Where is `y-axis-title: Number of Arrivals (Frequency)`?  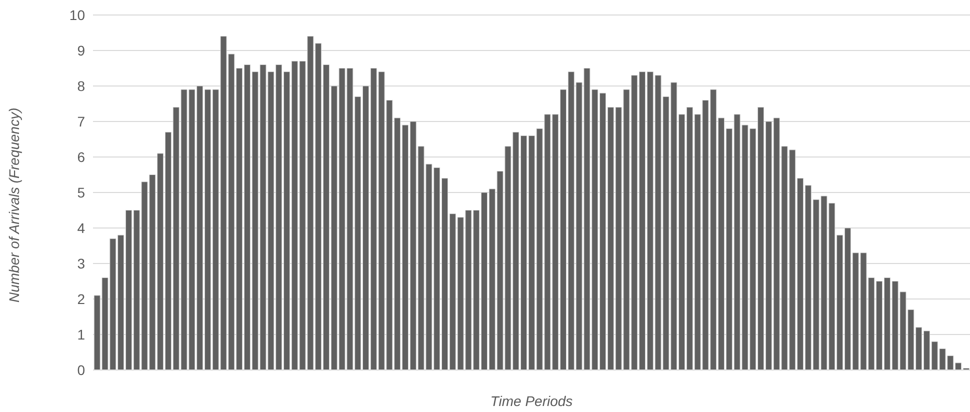 y-axis-title: Number of Arrivals (Frequency) is located at coordinates (14, 205).